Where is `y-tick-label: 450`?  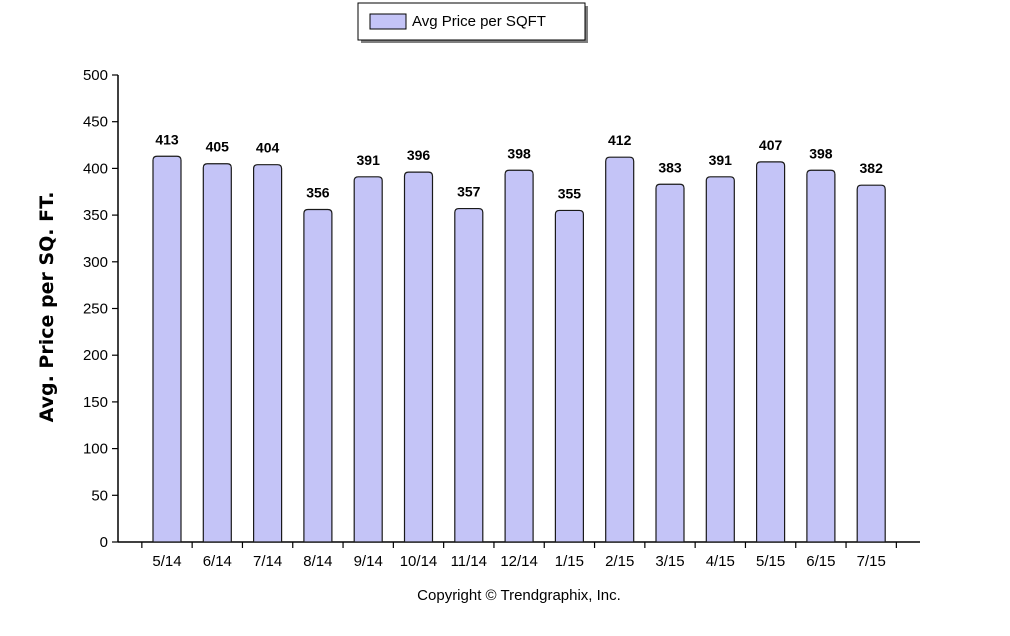 y-tick-label: 450 is located at coordinates (95, 122).